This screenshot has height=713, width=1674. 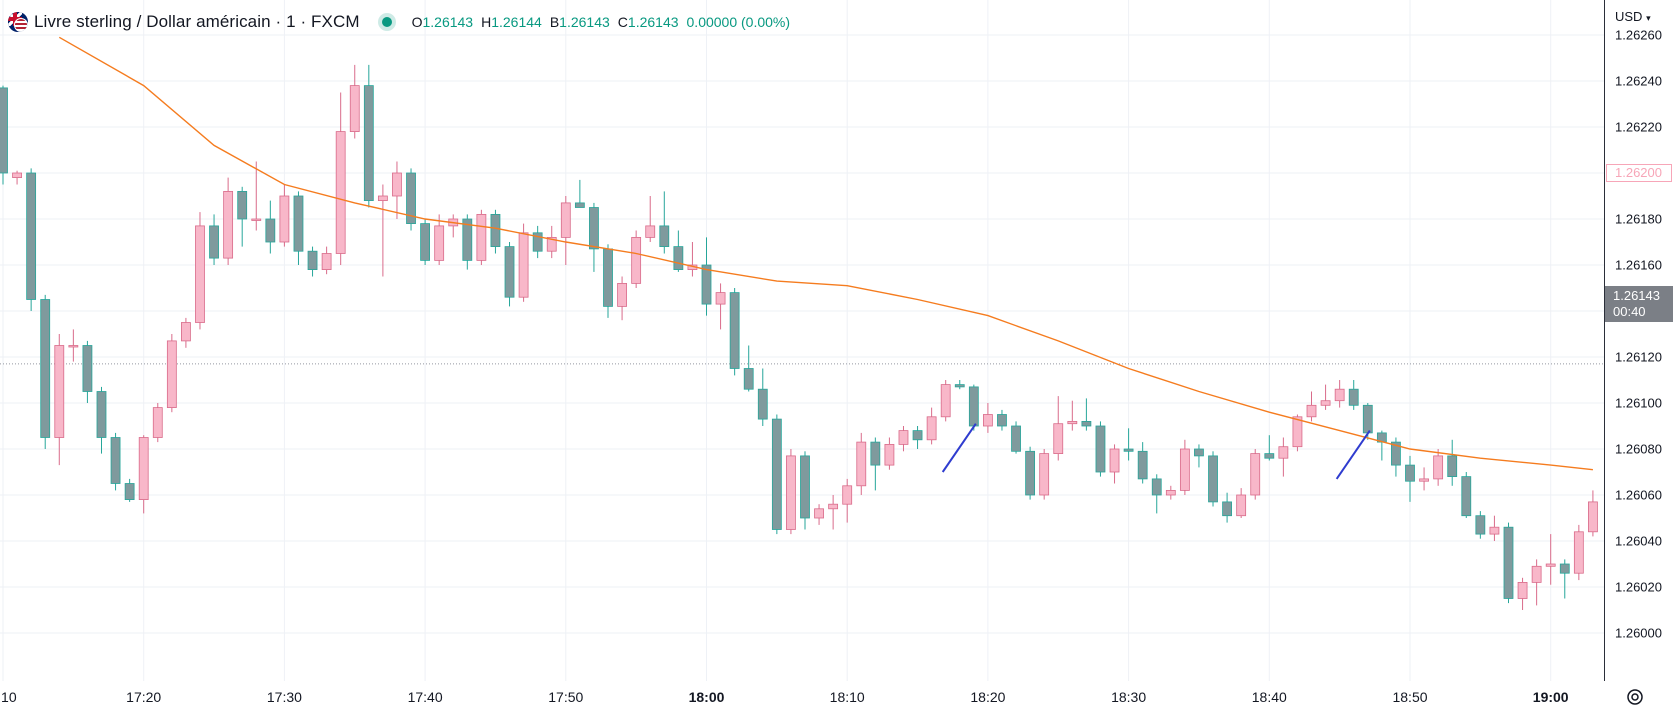 What do you see at coordinates (1635, 697) in the screenshot?
I see `settings-button` at bounding box center [1635, 697].